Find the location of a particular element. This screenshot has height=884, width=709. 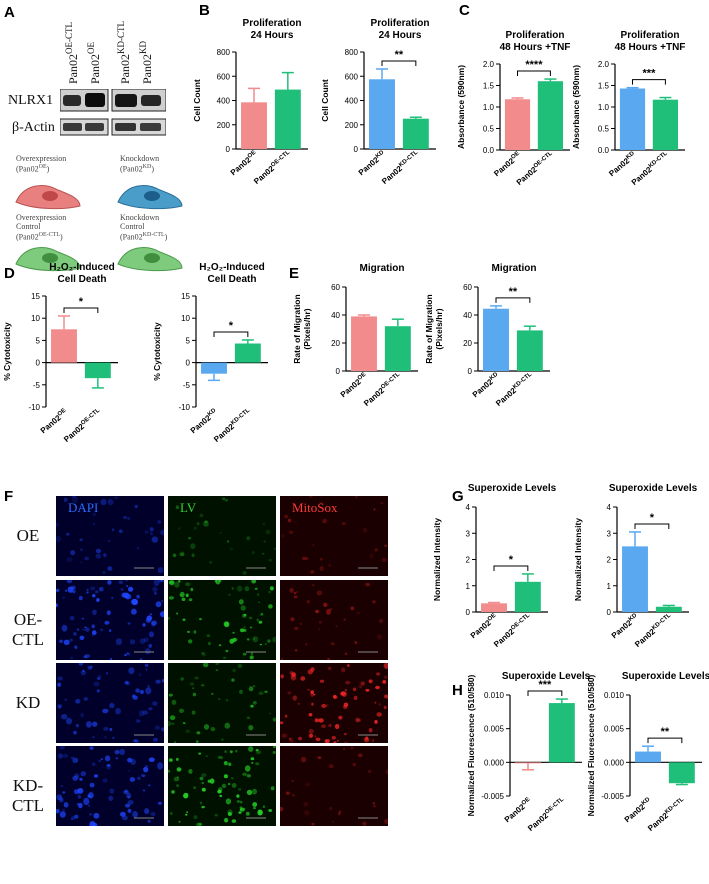

chart-title: H₂O₂-Induced is located at coordinates (82, 267).